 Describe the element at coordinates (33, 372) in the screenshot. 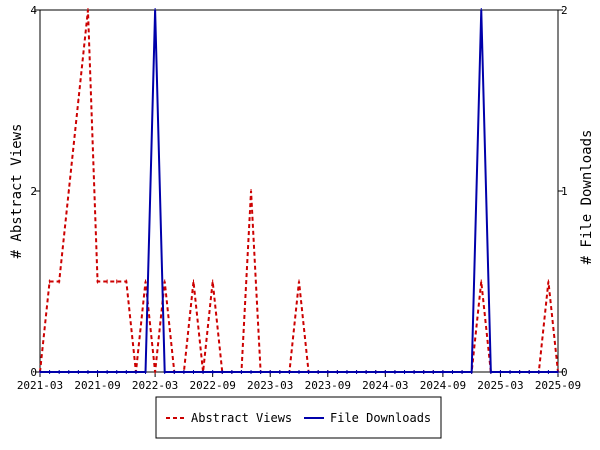

I see `y-tick-label-left: 0` at that location.